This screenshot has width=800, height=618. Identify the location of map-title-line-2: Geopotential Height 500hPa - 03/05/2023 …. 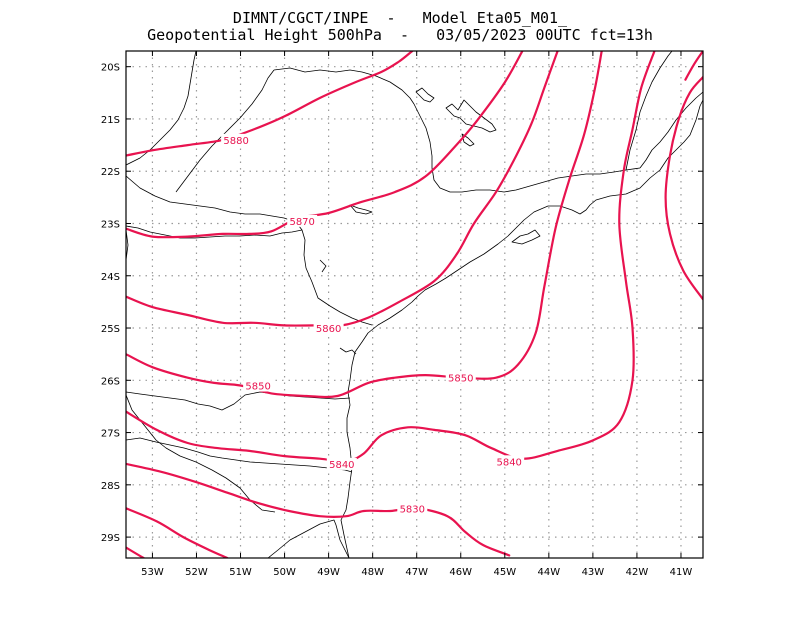
(400, 35).